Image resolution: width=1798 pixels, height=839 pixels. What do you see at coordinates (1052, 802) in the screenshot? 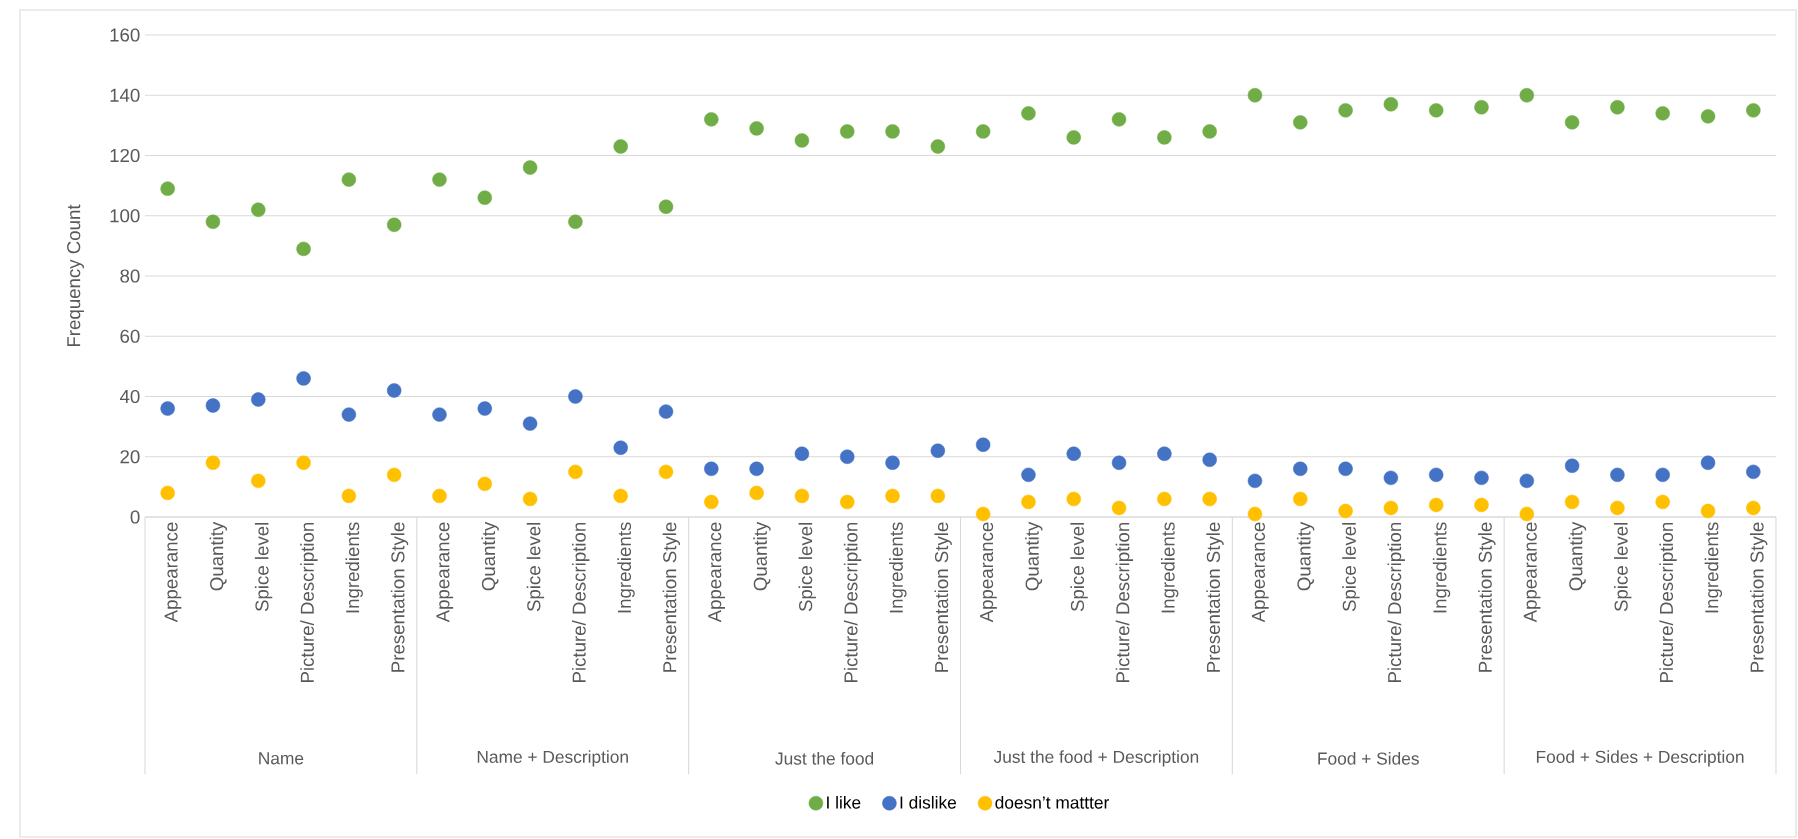
I see `legend-label: doesn’t mattter` at bounding box center [1052, 802].